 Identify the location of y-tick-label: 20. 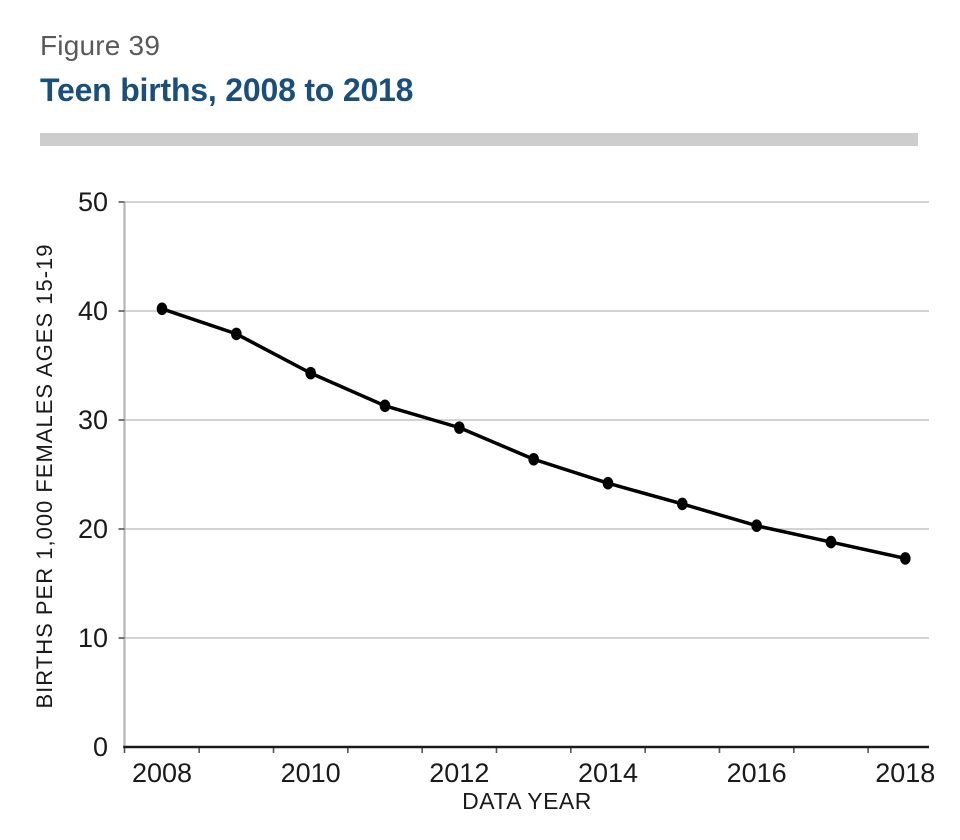
(93, 529).